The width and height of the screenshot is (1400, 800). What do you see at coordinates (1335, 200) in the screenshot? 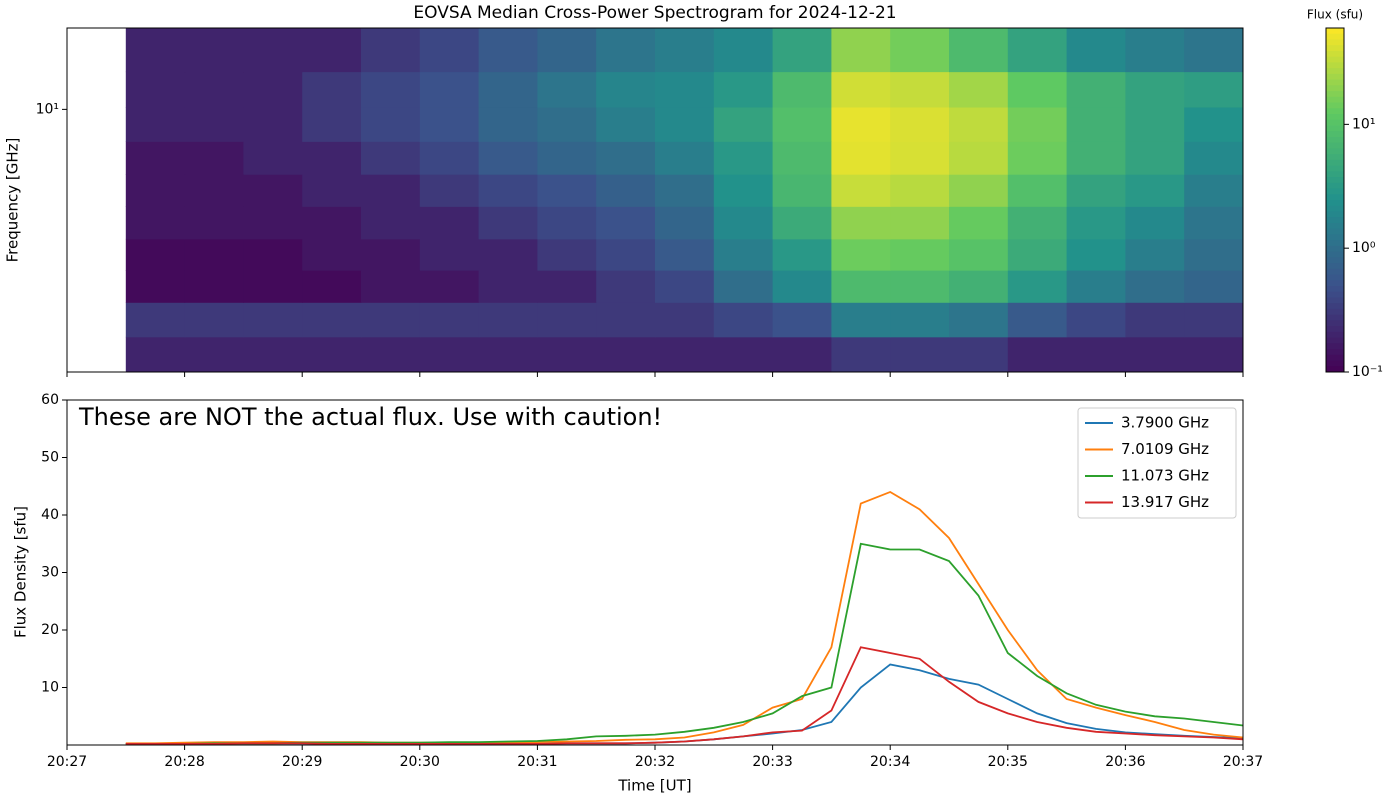
I see `colorbar-frame` at bounding box center [1335, 200].